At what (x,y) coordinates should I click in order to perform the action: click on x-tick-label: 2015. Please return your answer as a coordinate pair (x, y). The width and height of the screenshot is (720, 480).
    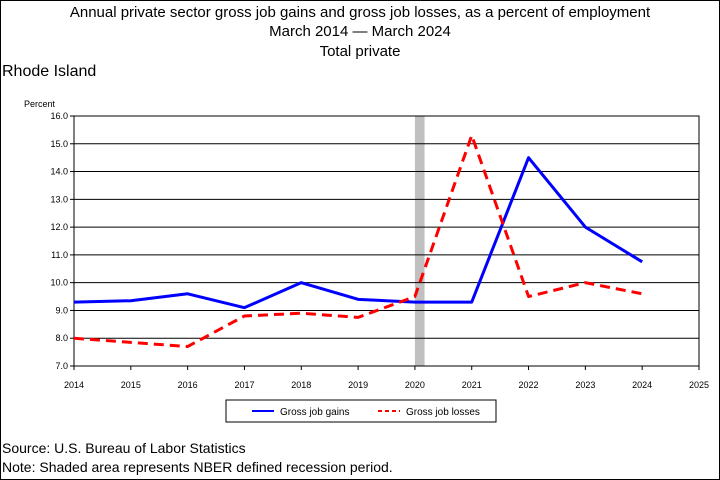
    Looking at the image, I should click on (131, 385).